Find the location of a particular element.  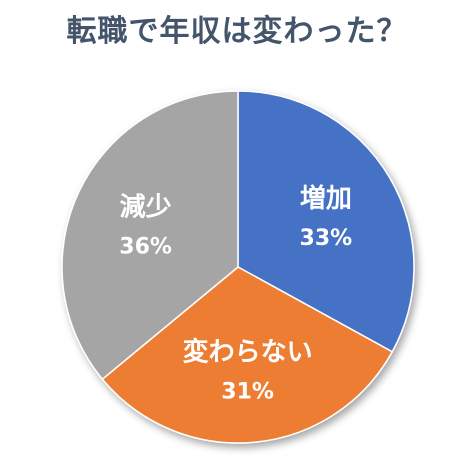

slice-label-decrease: 減少 is located at coordinates (146, 208).